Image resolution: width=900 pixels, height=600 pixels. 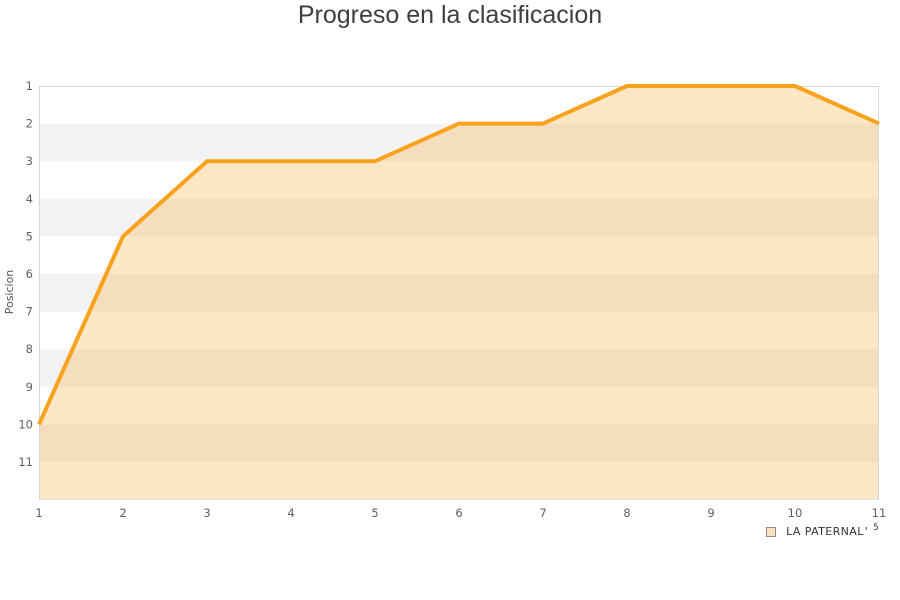 I want to click on y-tick-label: 7, so click(x=29, y=312).